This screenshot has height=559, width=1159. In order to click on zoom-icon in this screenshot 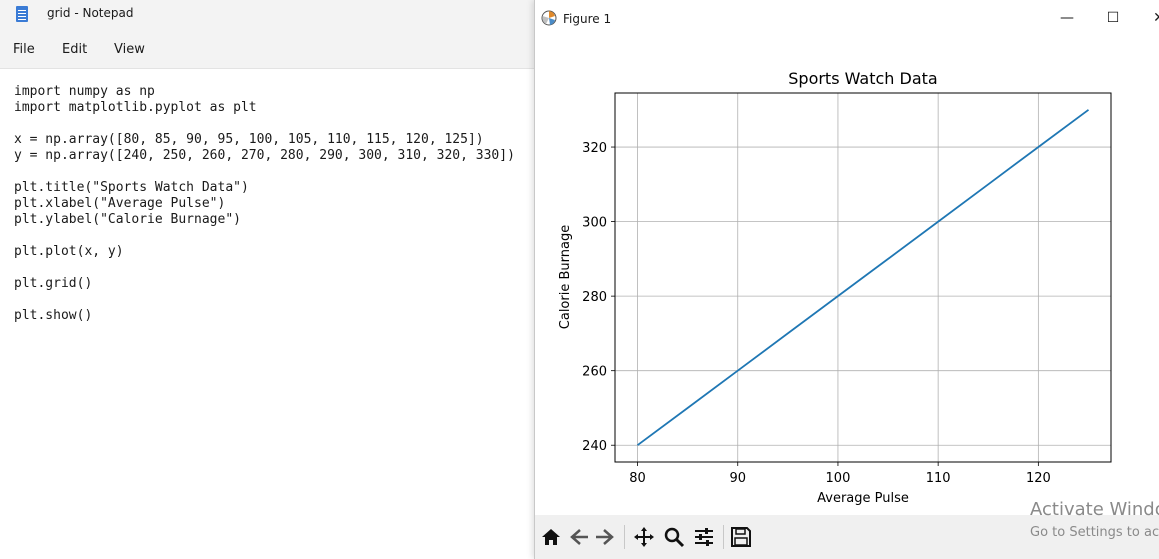, I will do `click(674, 537)`.